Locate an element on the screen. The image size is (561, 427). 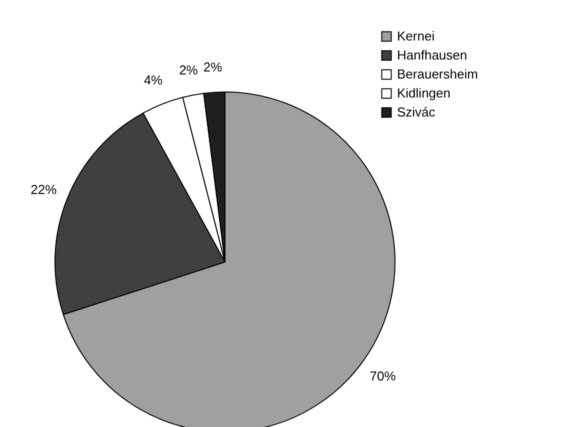
legend-label: Kernei is located at coordinates (416, 36).